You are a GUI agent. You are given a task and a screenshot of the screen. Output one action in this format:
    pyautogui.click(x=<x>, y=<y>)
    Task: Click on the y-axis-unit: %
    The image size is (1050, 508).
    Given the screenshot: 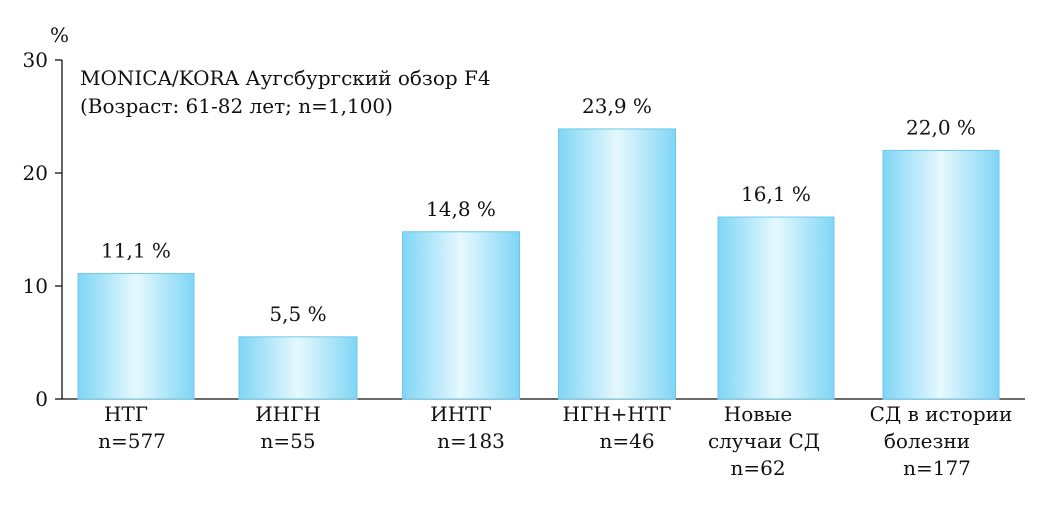 What is the action you would take?
    pyautogui.click(x=59, y=35)
    